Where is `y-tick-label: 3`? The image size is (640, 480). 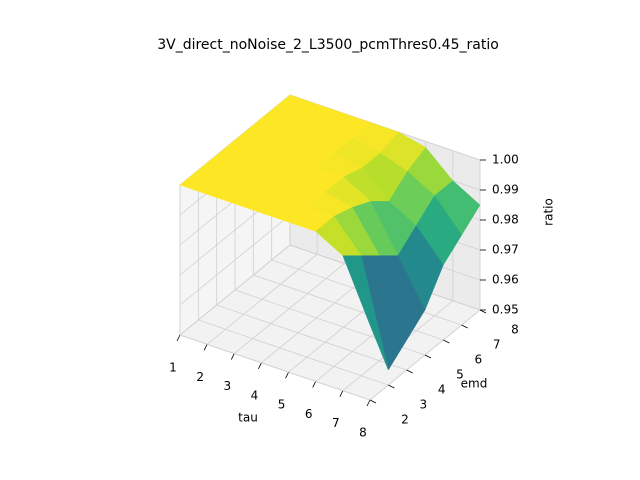
y-tick-label: 3 is located at coordinates (424, 405).